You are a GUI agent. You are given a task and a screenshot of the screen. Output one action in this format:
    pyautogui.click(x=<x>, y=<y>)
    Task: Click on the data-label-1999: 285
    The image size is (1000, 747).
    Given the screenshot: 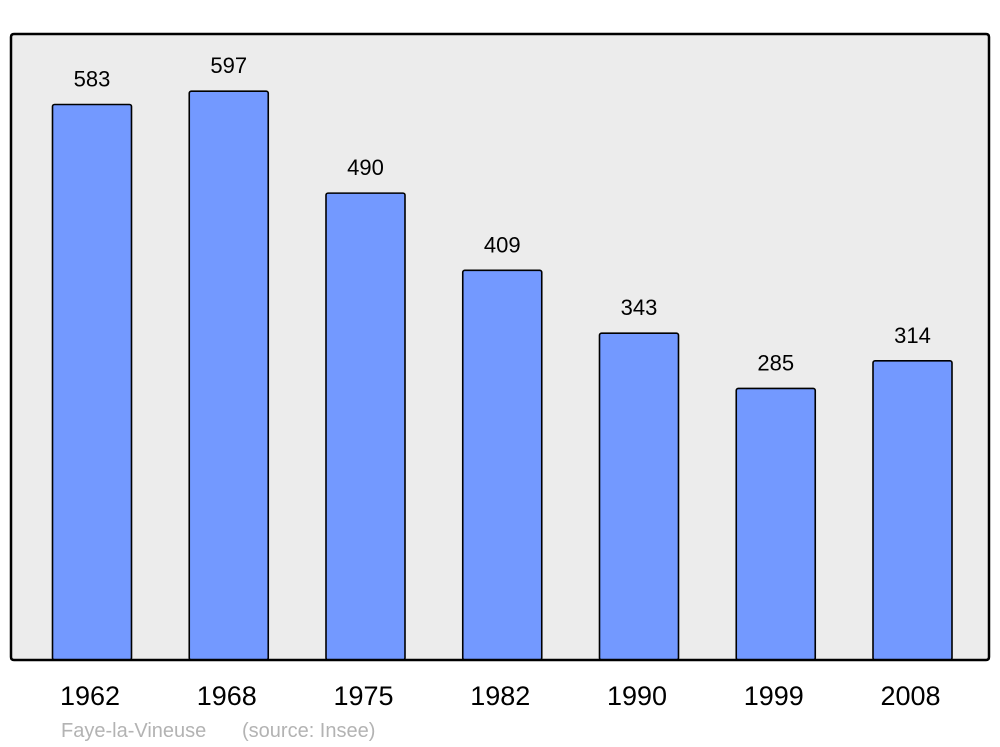 What is the action you would take?
    pyautogui.click(x=775, y=362)
    